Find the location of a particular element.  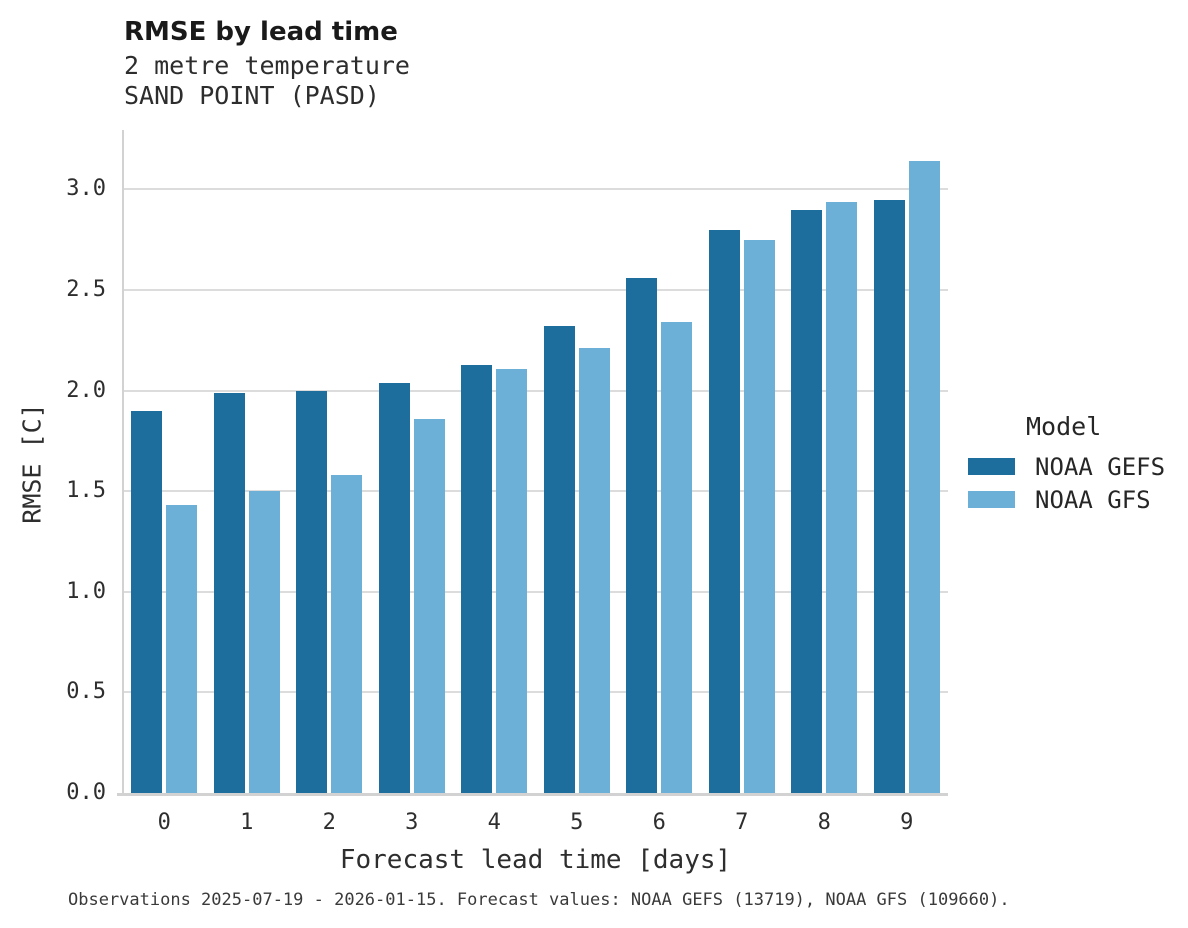

chart-subtitle-station: SAND POINT (PASD) is located at coordinates (252, 95).